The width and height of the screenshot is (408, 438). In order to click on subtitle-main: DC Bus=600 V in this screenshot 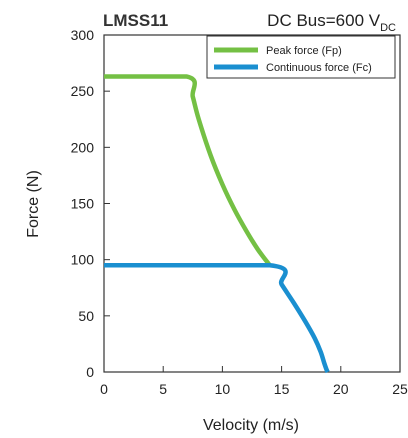, I will do `click(324, 20)`.